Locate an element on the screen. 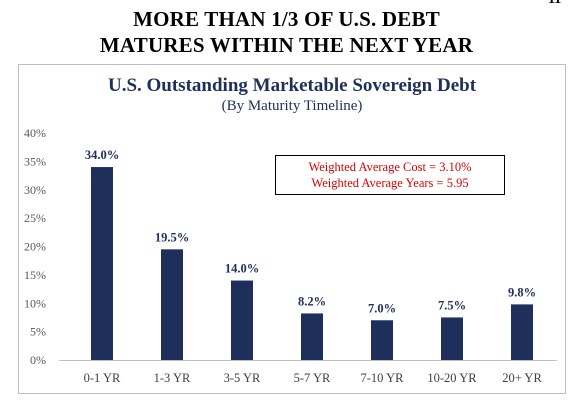  x-tick-label: 3-5 YR is located at coordinates (242, 378).